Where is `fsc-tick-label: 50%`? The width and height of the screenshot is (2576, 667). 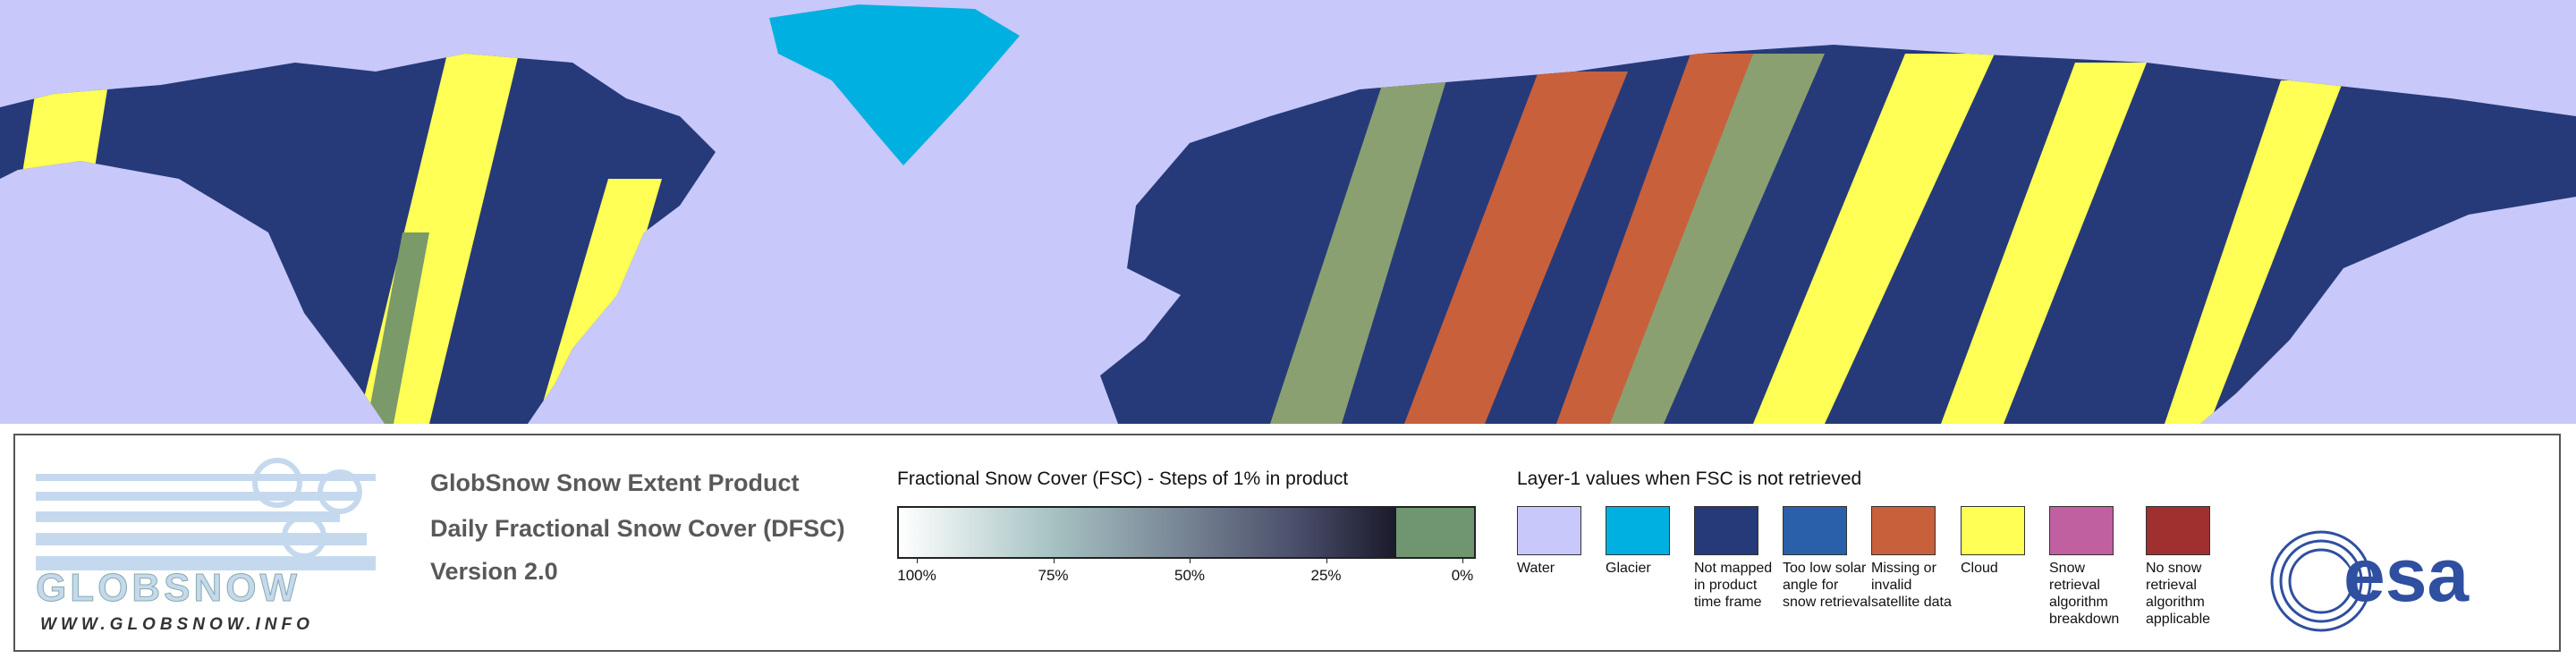 fsc-tick-label: 50% is located at coordinates (1190, 575).